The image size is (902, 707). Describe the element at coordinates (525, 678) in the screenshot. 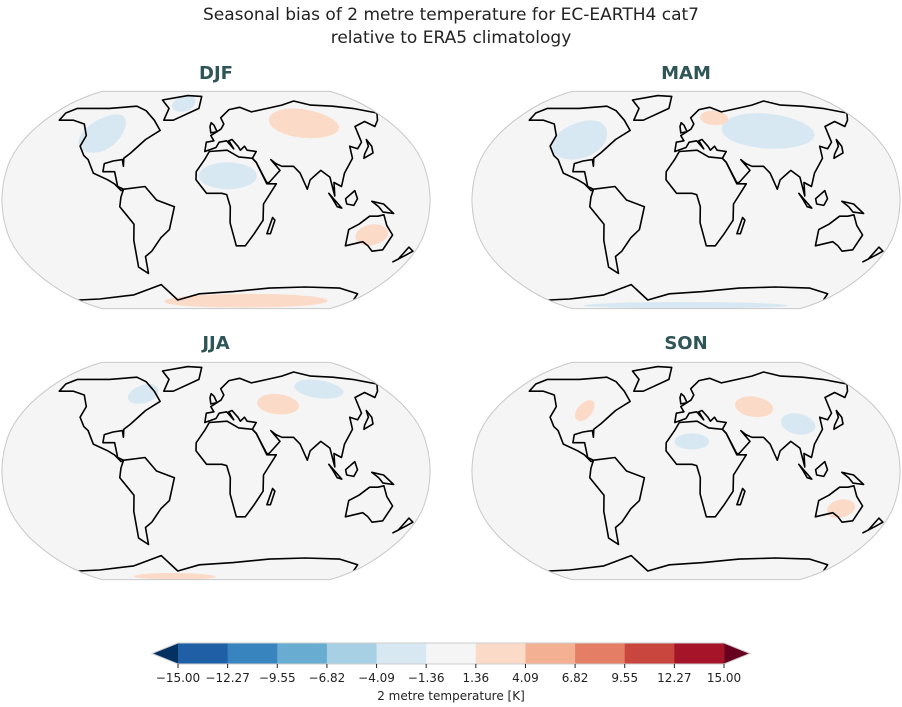

I see `colorbar-tick-label: 4.09` at that location.